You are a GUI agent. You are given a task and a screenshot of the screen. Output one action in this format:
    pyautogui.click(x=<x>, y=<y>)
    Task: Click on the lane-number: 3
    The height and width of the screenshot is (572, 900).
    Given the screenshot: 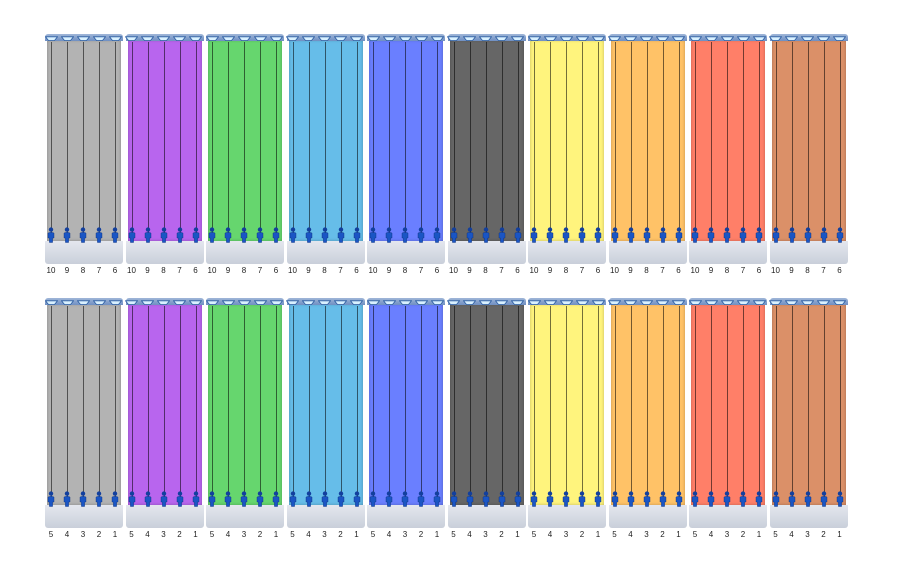 What is the action you would take?
    pyautogui.click(x=163, y=534)
    